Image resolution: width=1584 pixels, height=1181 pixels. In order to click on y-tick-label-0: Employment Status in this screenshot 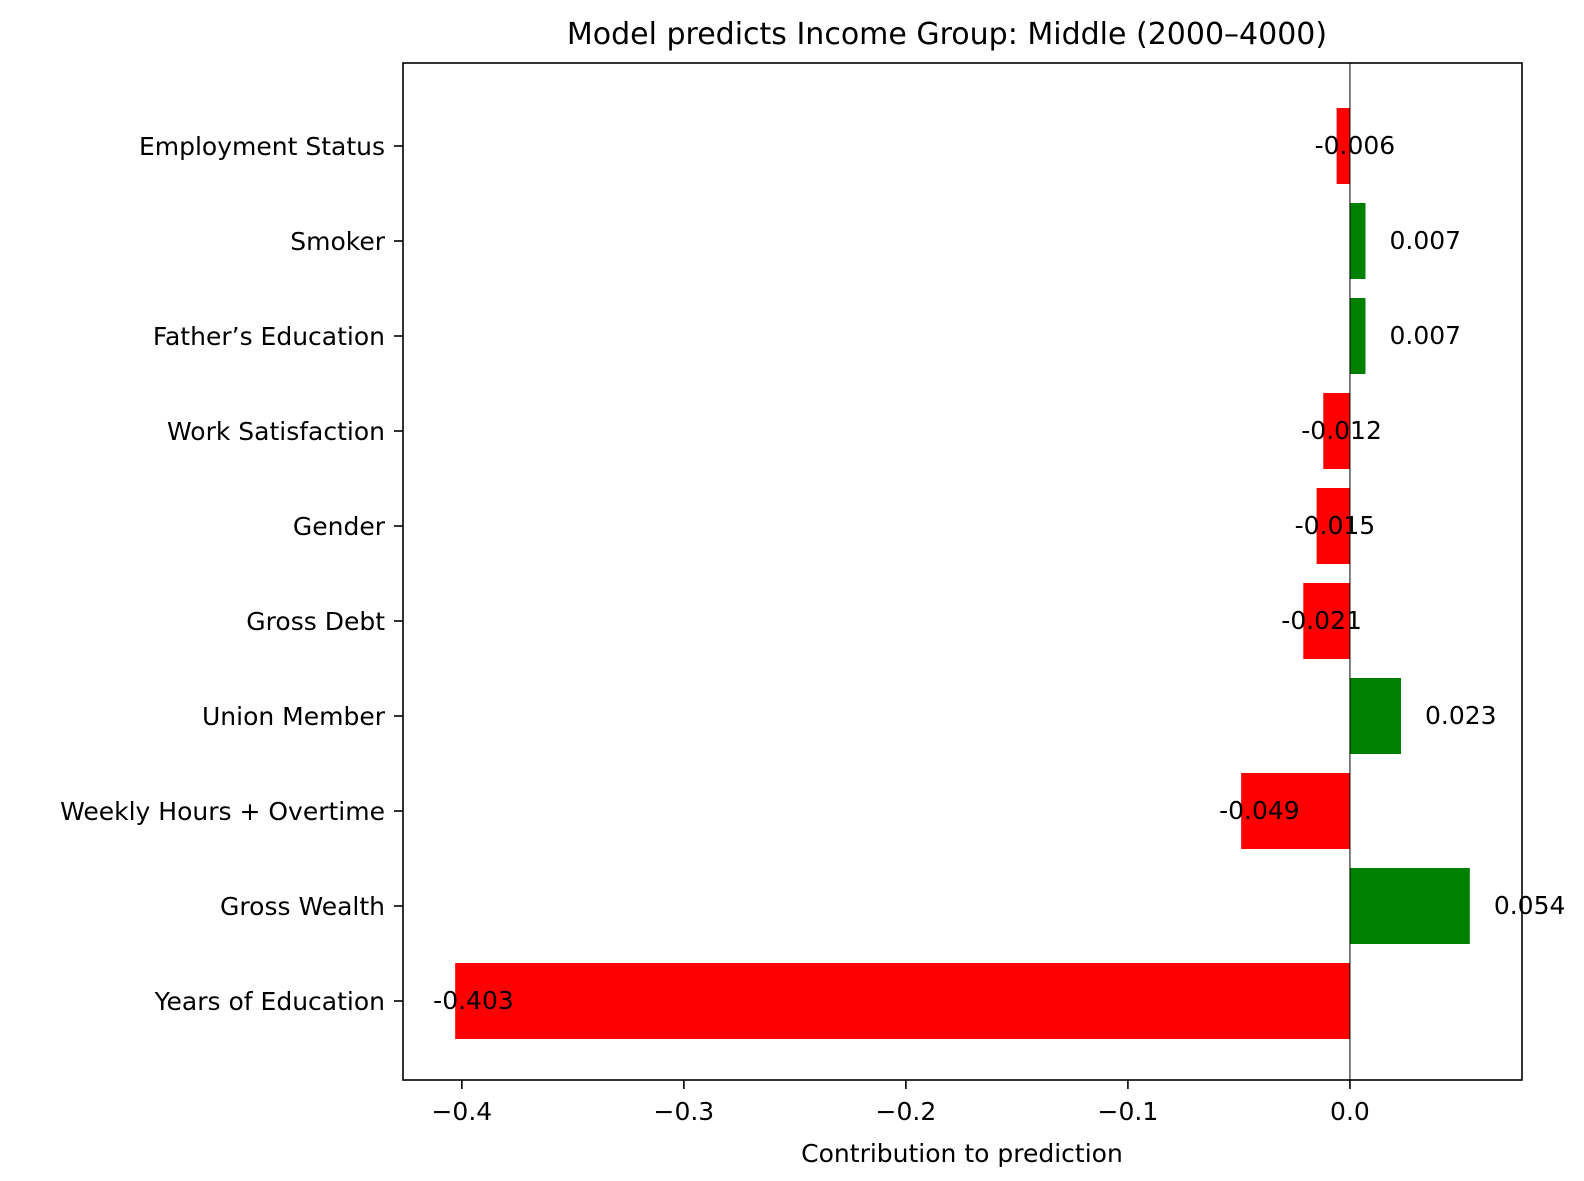, I will do `click(262, 146)`.